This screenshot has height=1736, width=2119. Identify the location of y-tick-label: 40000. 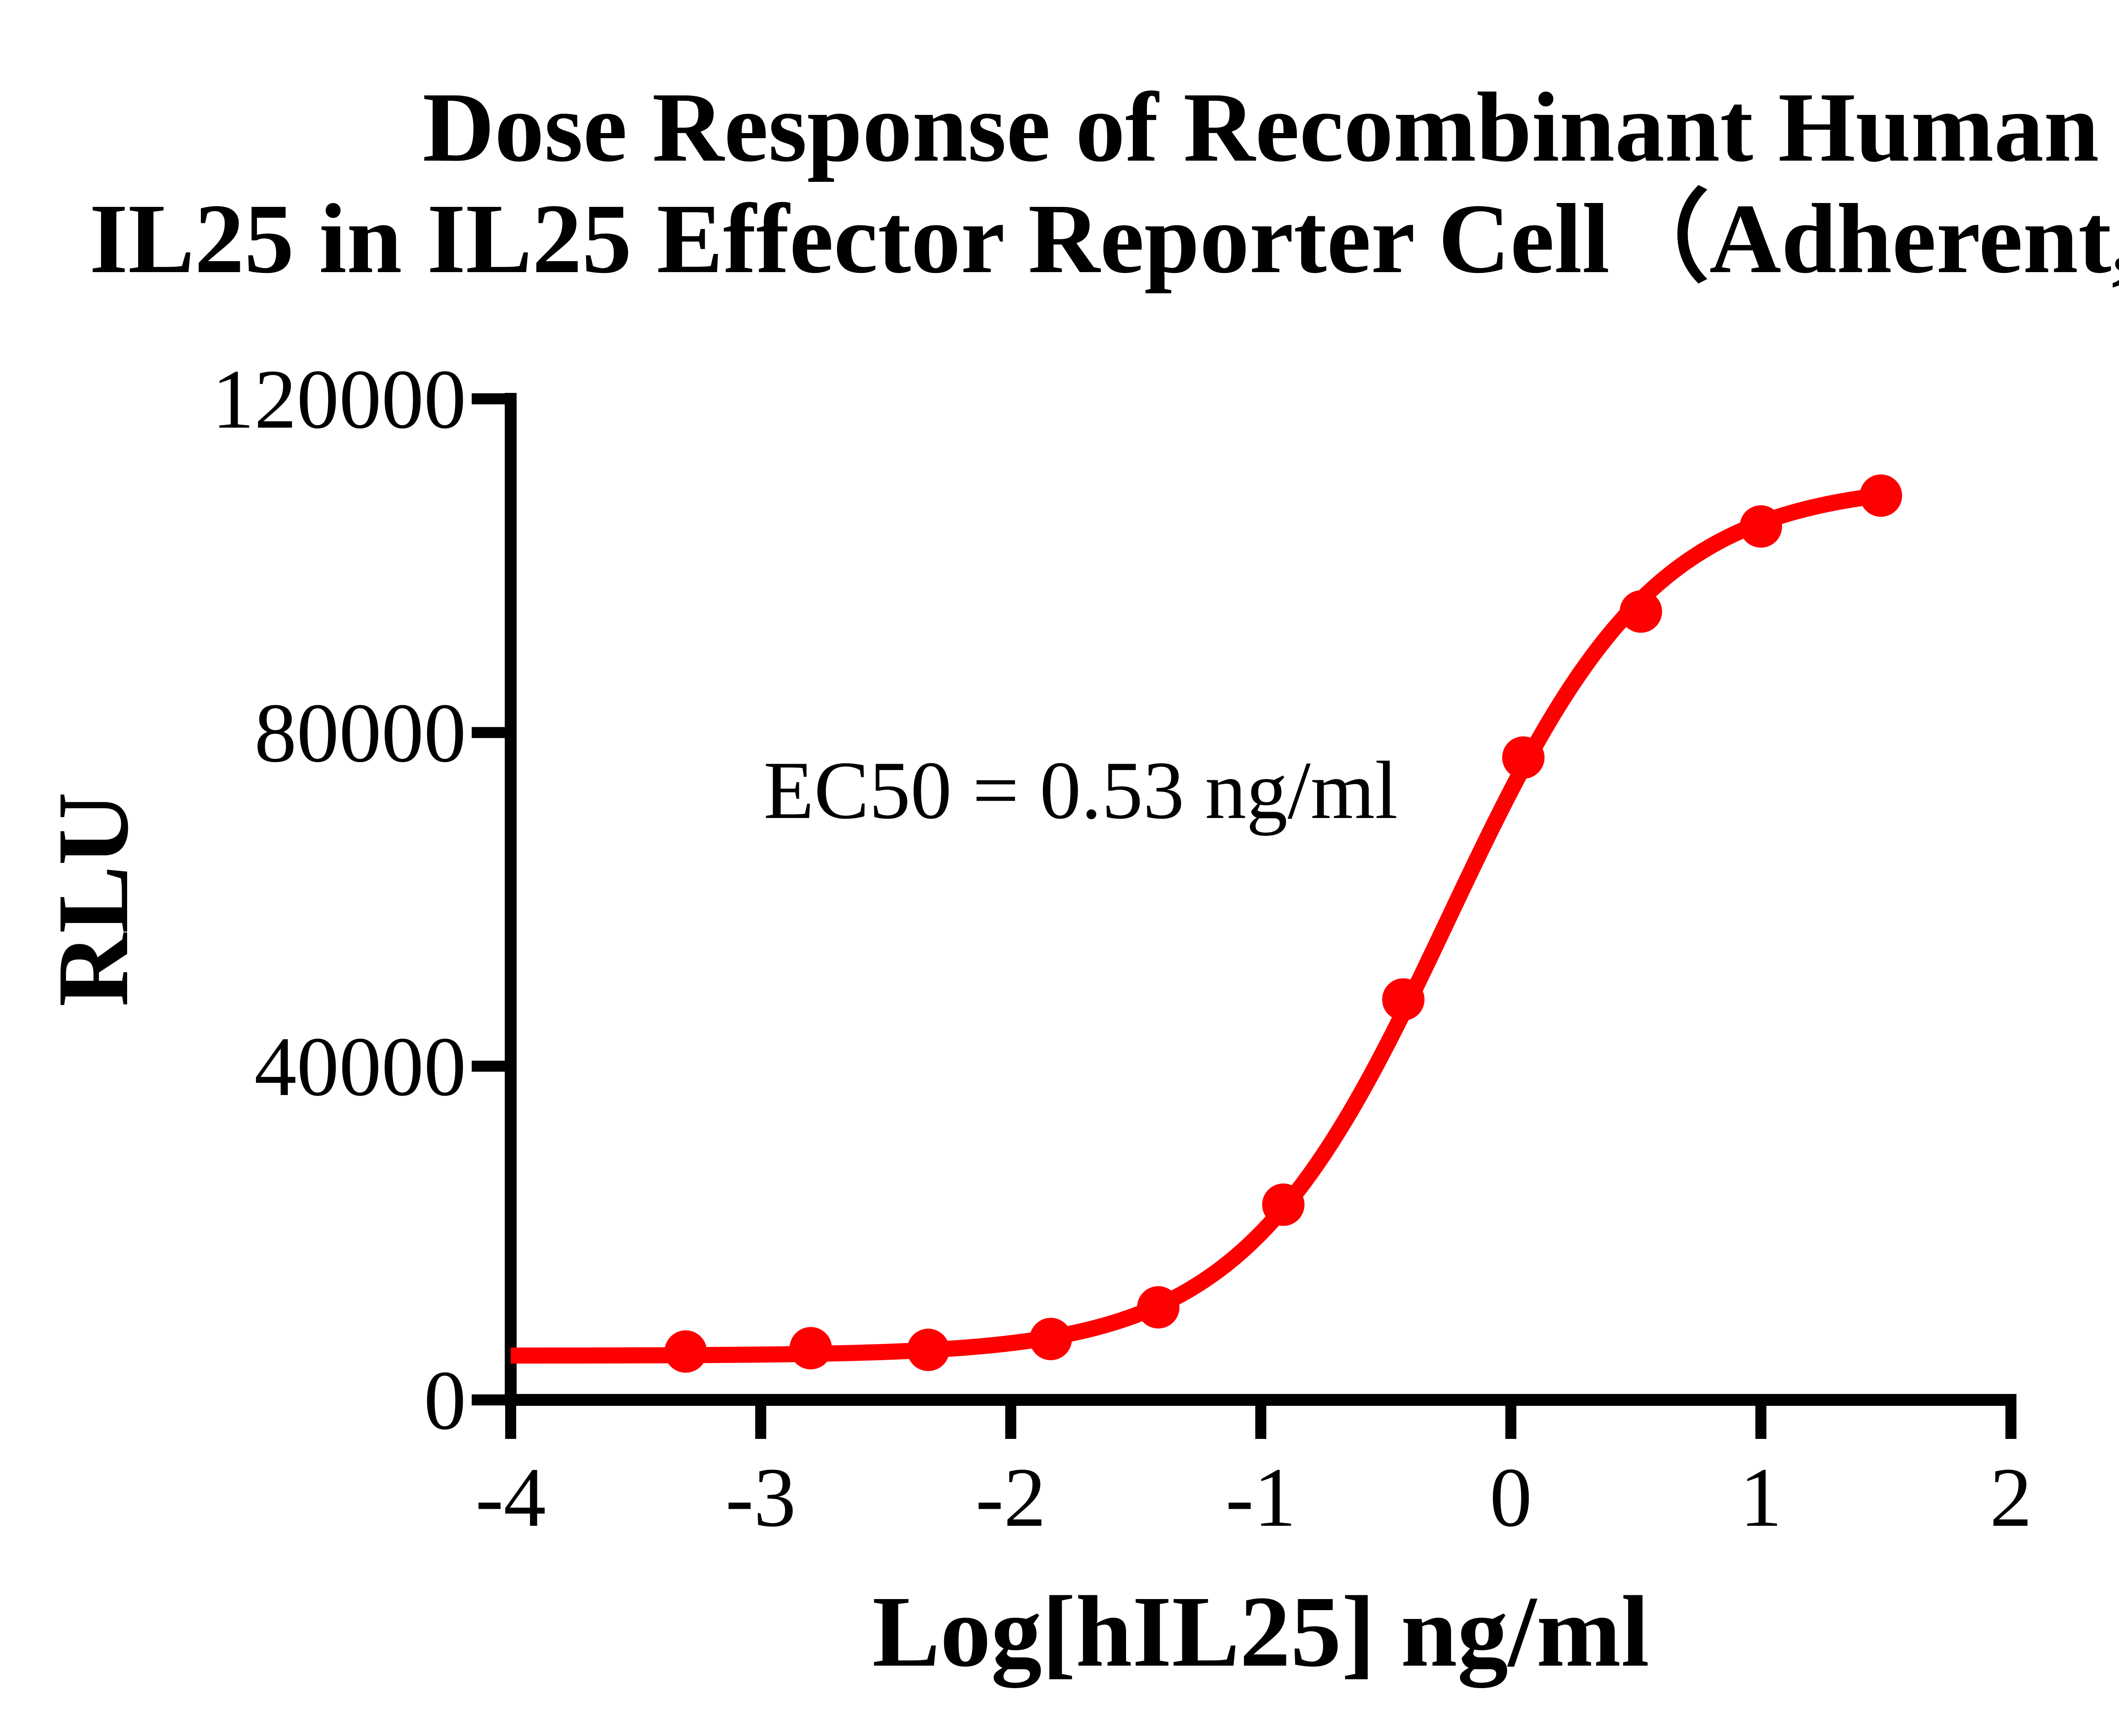
(360, 1067).